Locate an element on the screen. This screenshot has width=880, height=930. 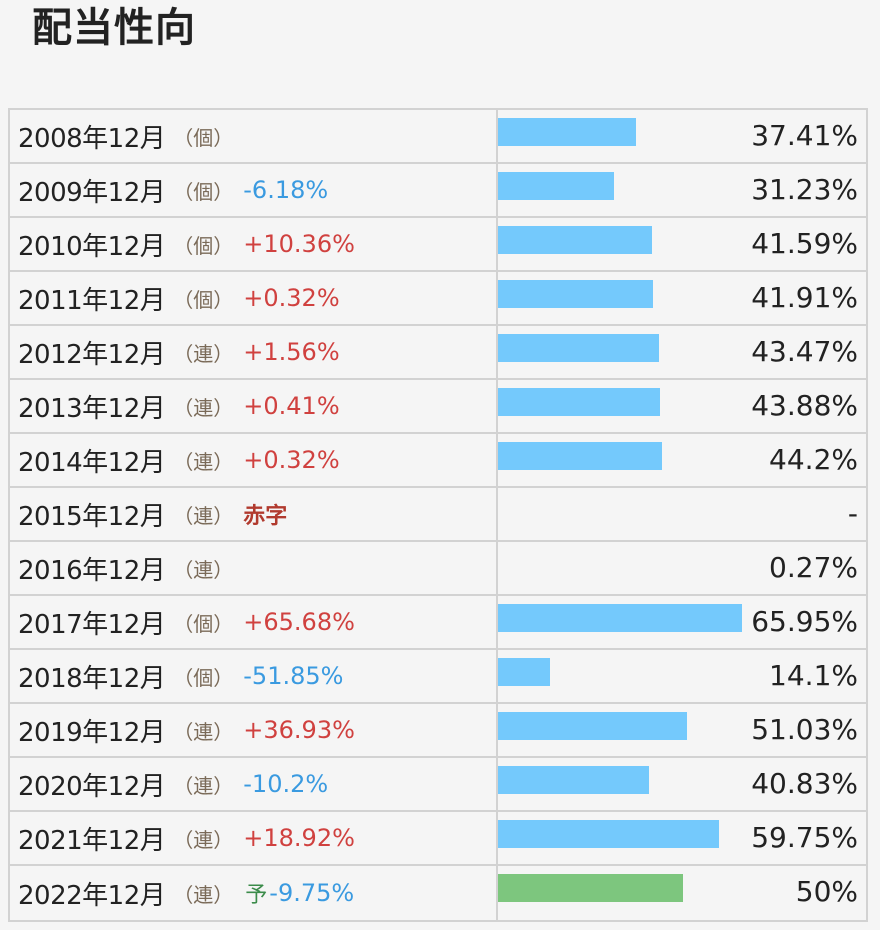
change-value: -6.18% is located at coordinates (286, 190).